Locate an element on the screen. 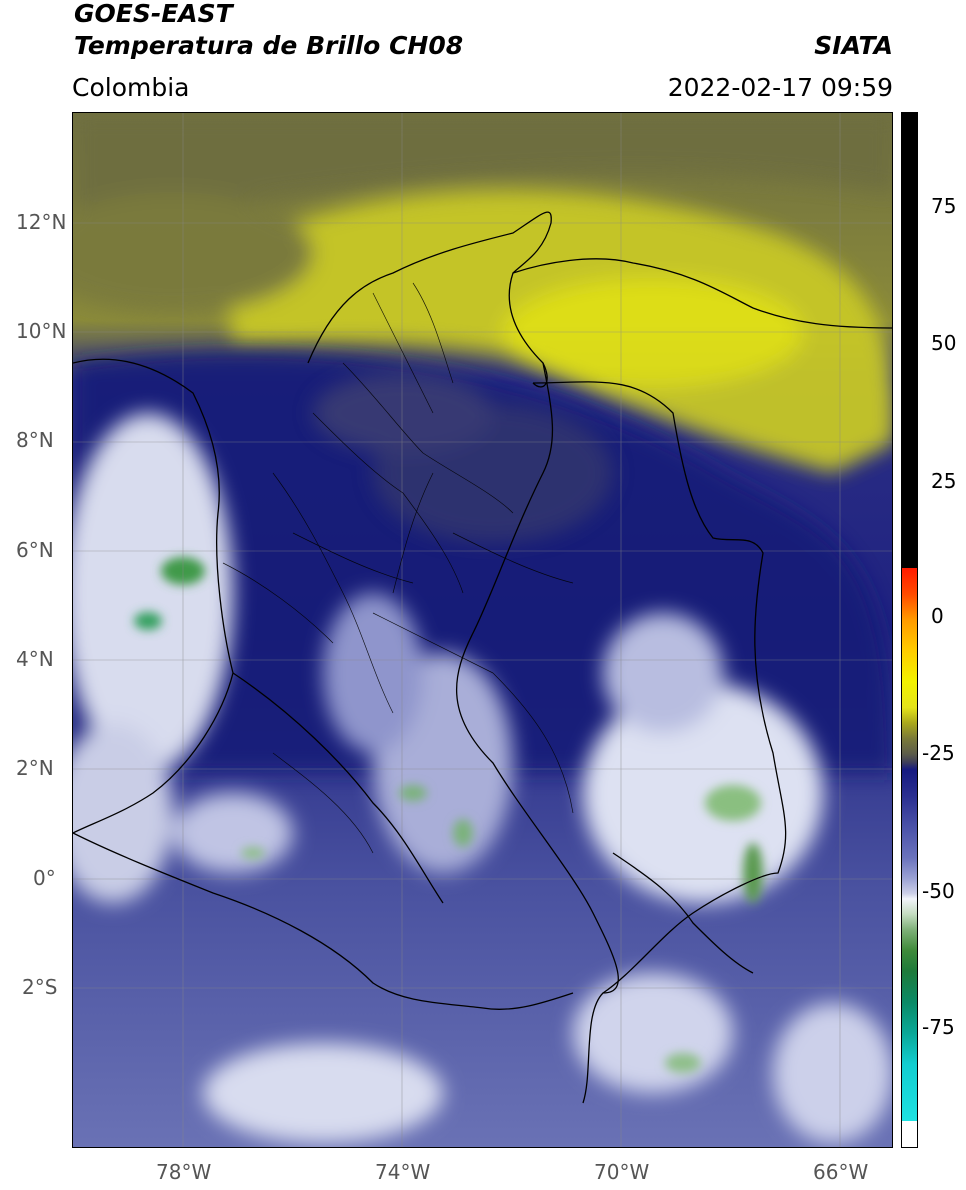  region-label: Colombia is located at coordinates (131, 87).